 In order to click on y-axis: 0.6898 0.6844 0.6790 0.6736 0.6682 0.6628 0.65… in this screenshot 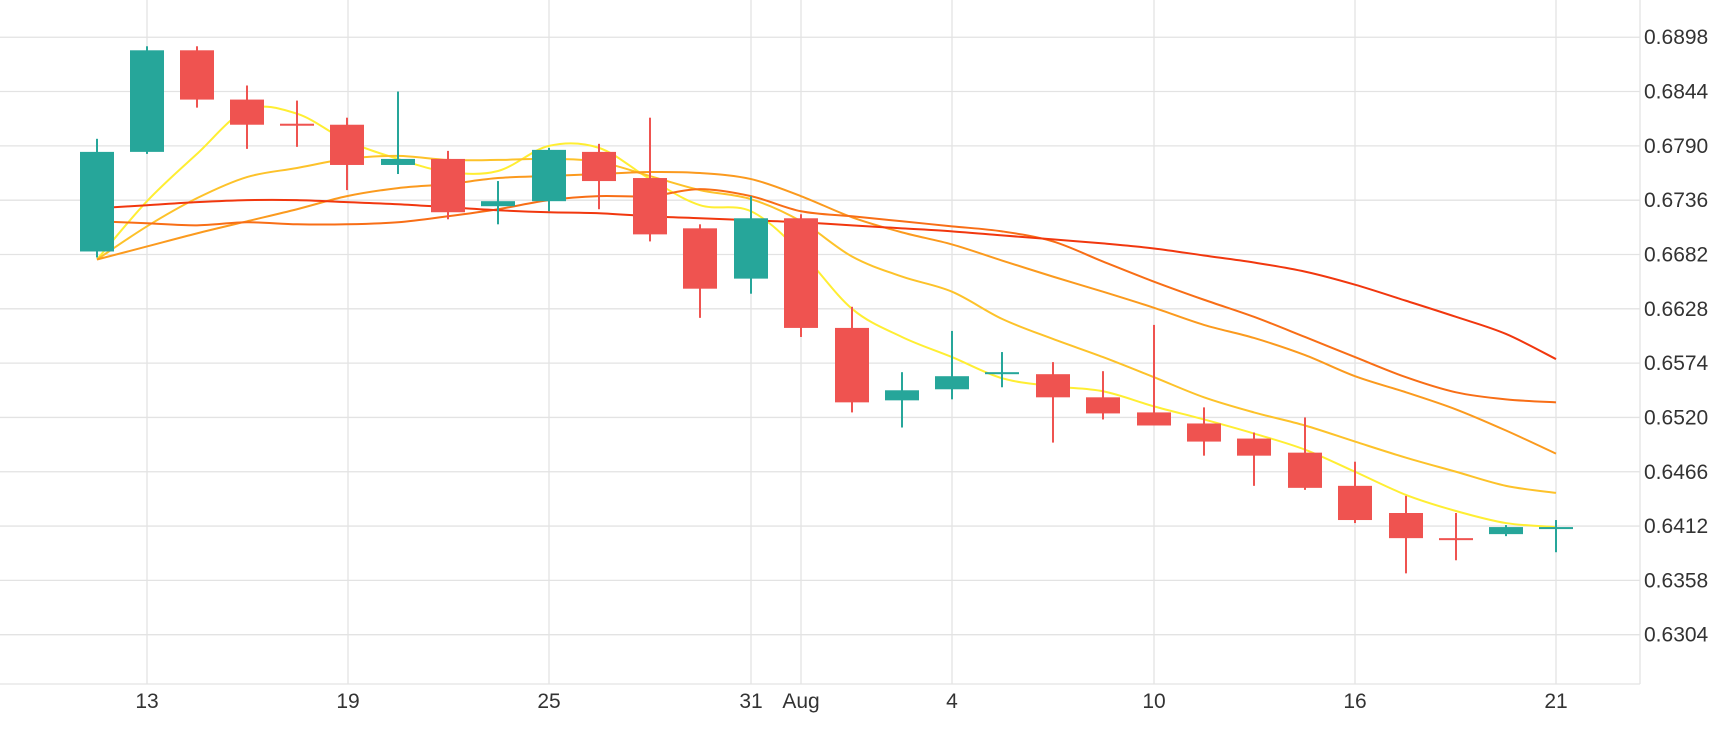, I will do `click(1676, 336)`.